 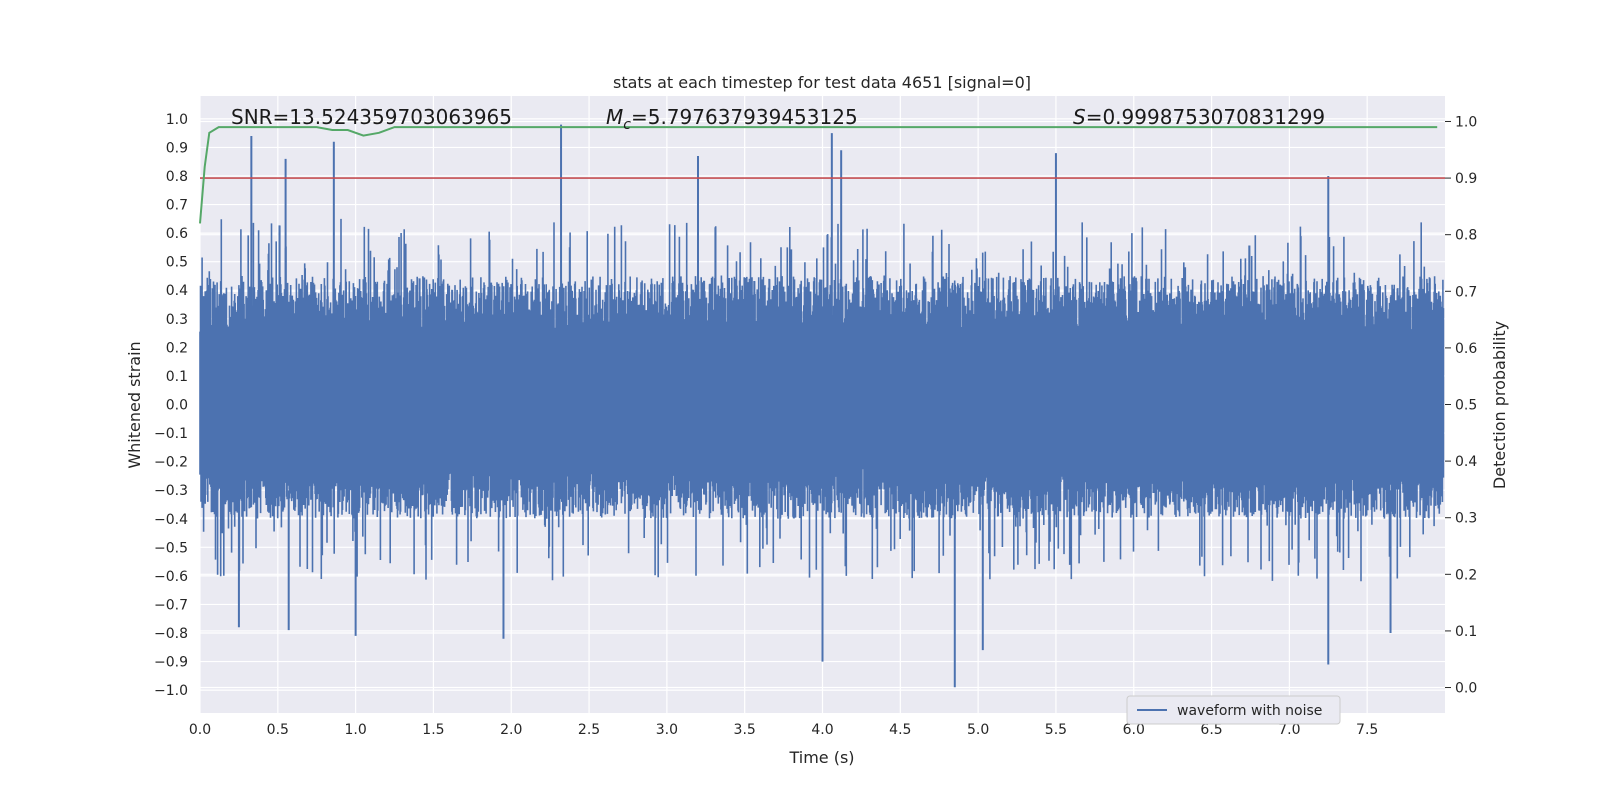 I want to click on y-tick-label: 0.8, so click(x=177, y=177).